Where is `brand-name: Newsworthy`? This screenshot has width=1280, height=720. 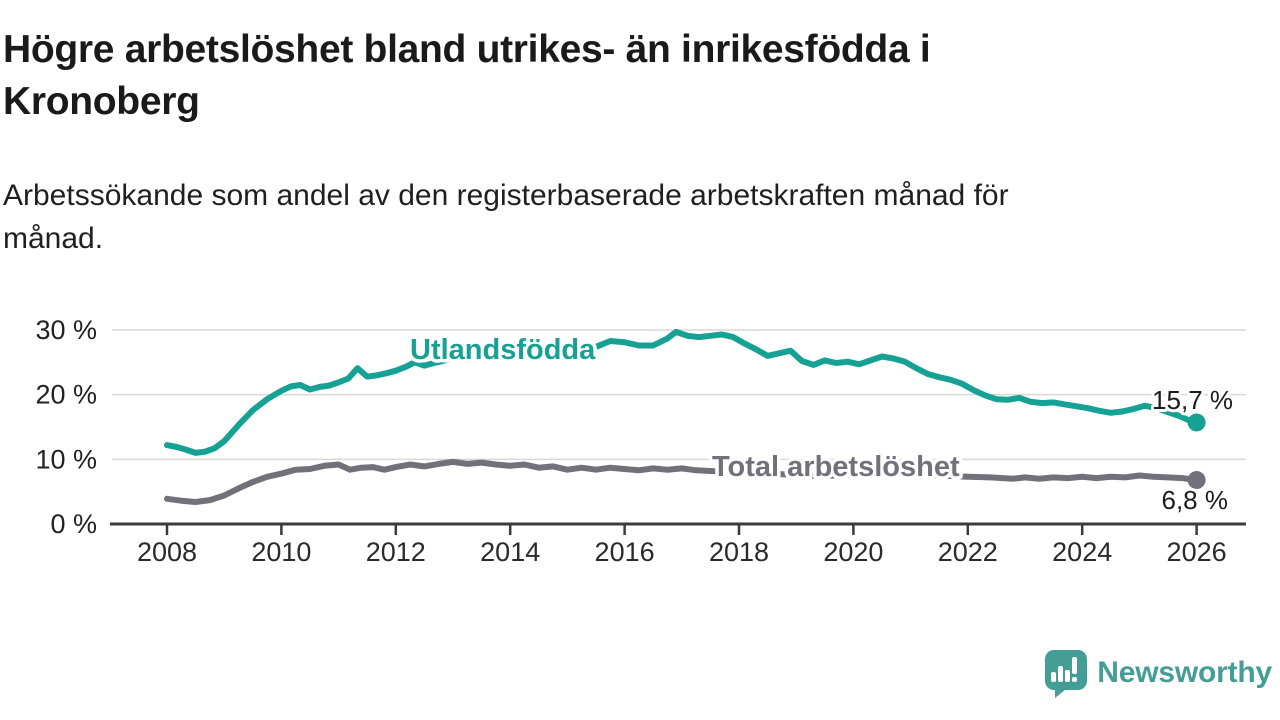 brand-name: Newsworthy is located at coordinates (1184, 672).